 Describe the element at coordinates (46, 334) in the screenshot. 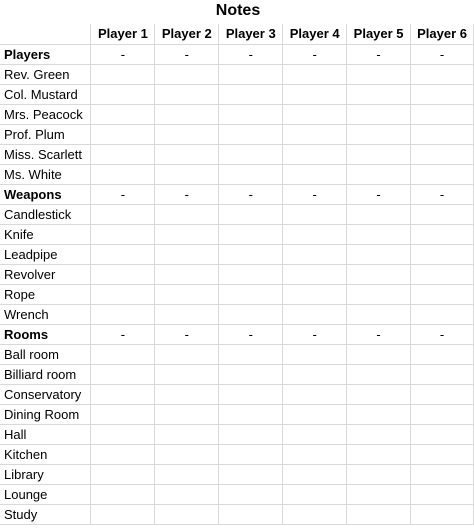

I see `section-header-cell: Rooms` at that location.